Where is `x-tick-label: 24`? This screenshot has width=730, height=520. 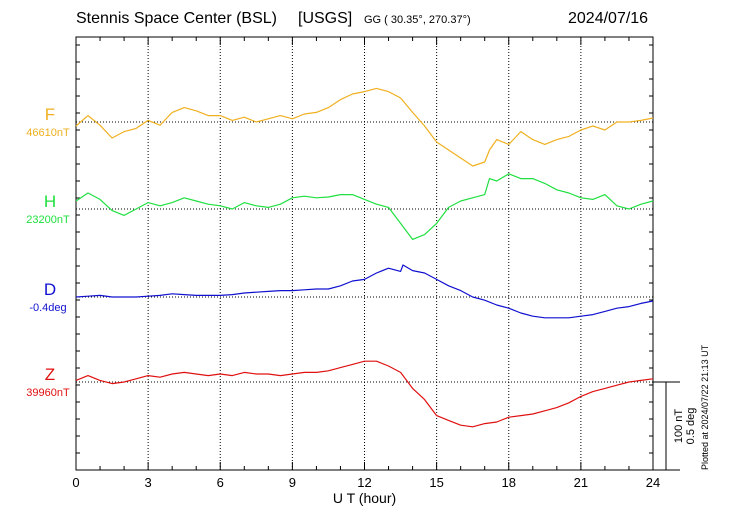
x-tick-label: 24 is located at coordinates (653, 482).